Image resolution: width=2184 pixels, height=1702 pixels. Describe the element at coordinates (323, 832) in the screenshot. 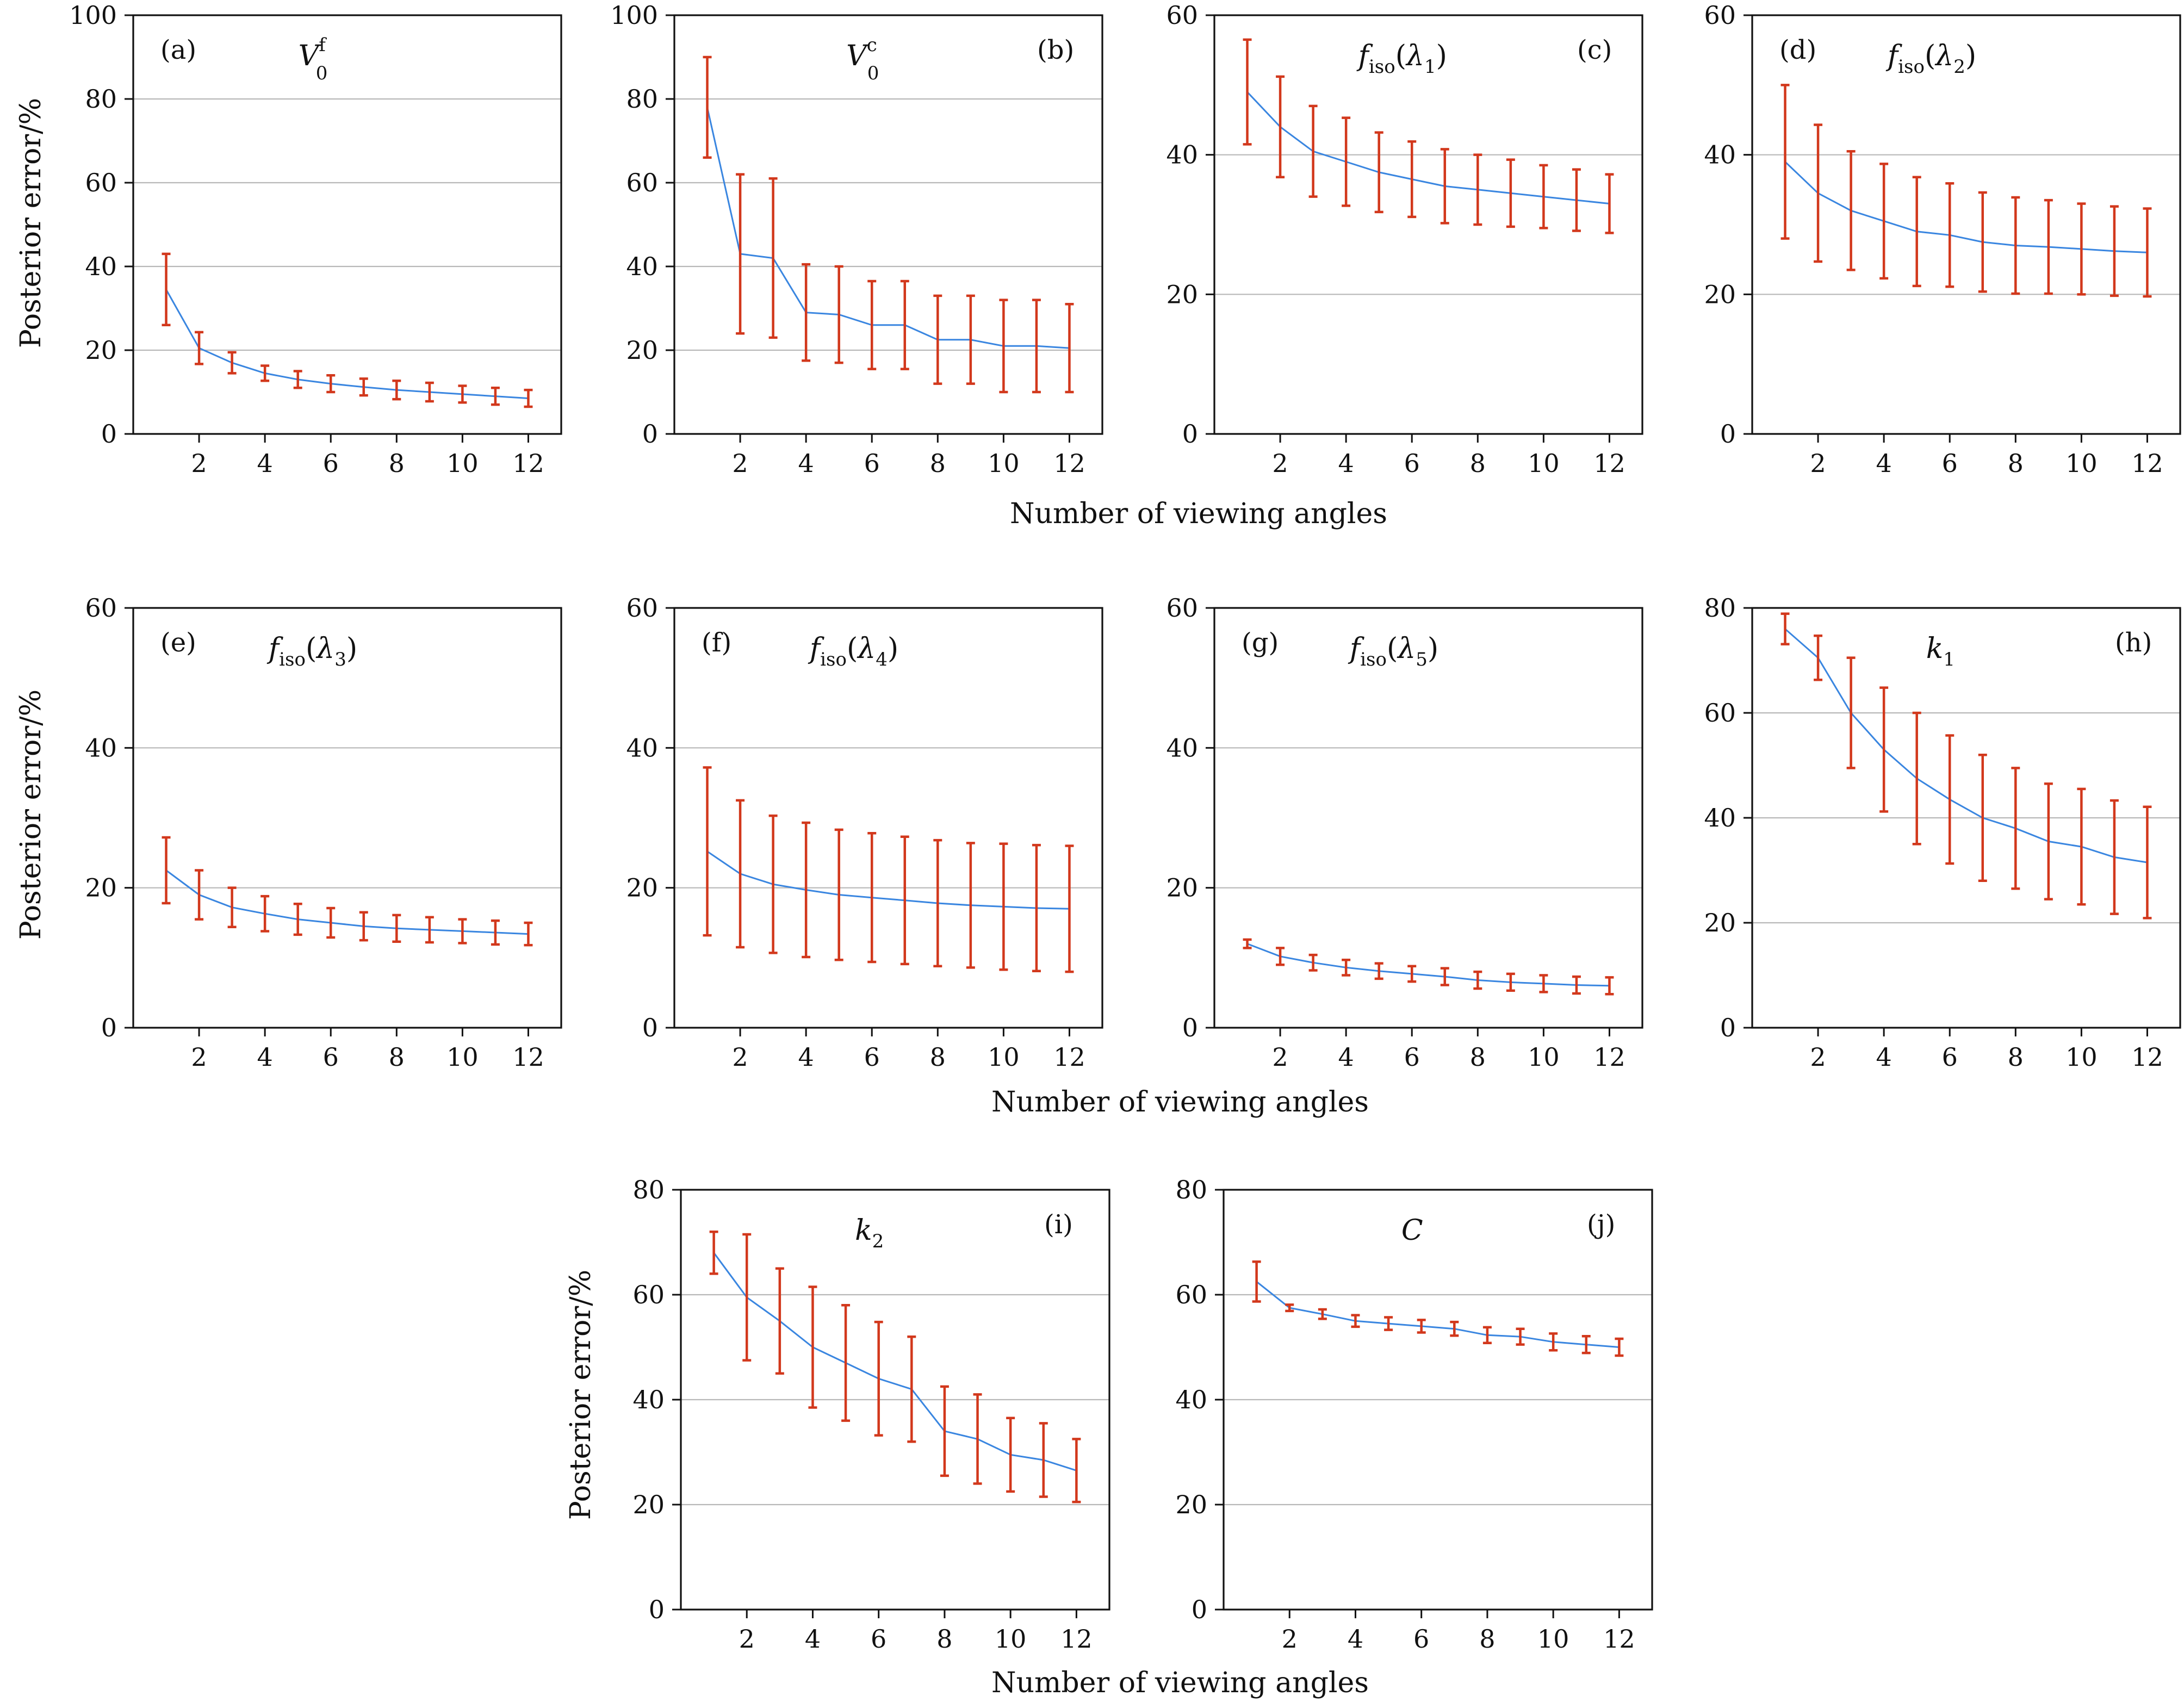

I see `panel-e: 2 4 6 8 10 12 0 20 40 60 (e) fiso(λ3)` at that location.